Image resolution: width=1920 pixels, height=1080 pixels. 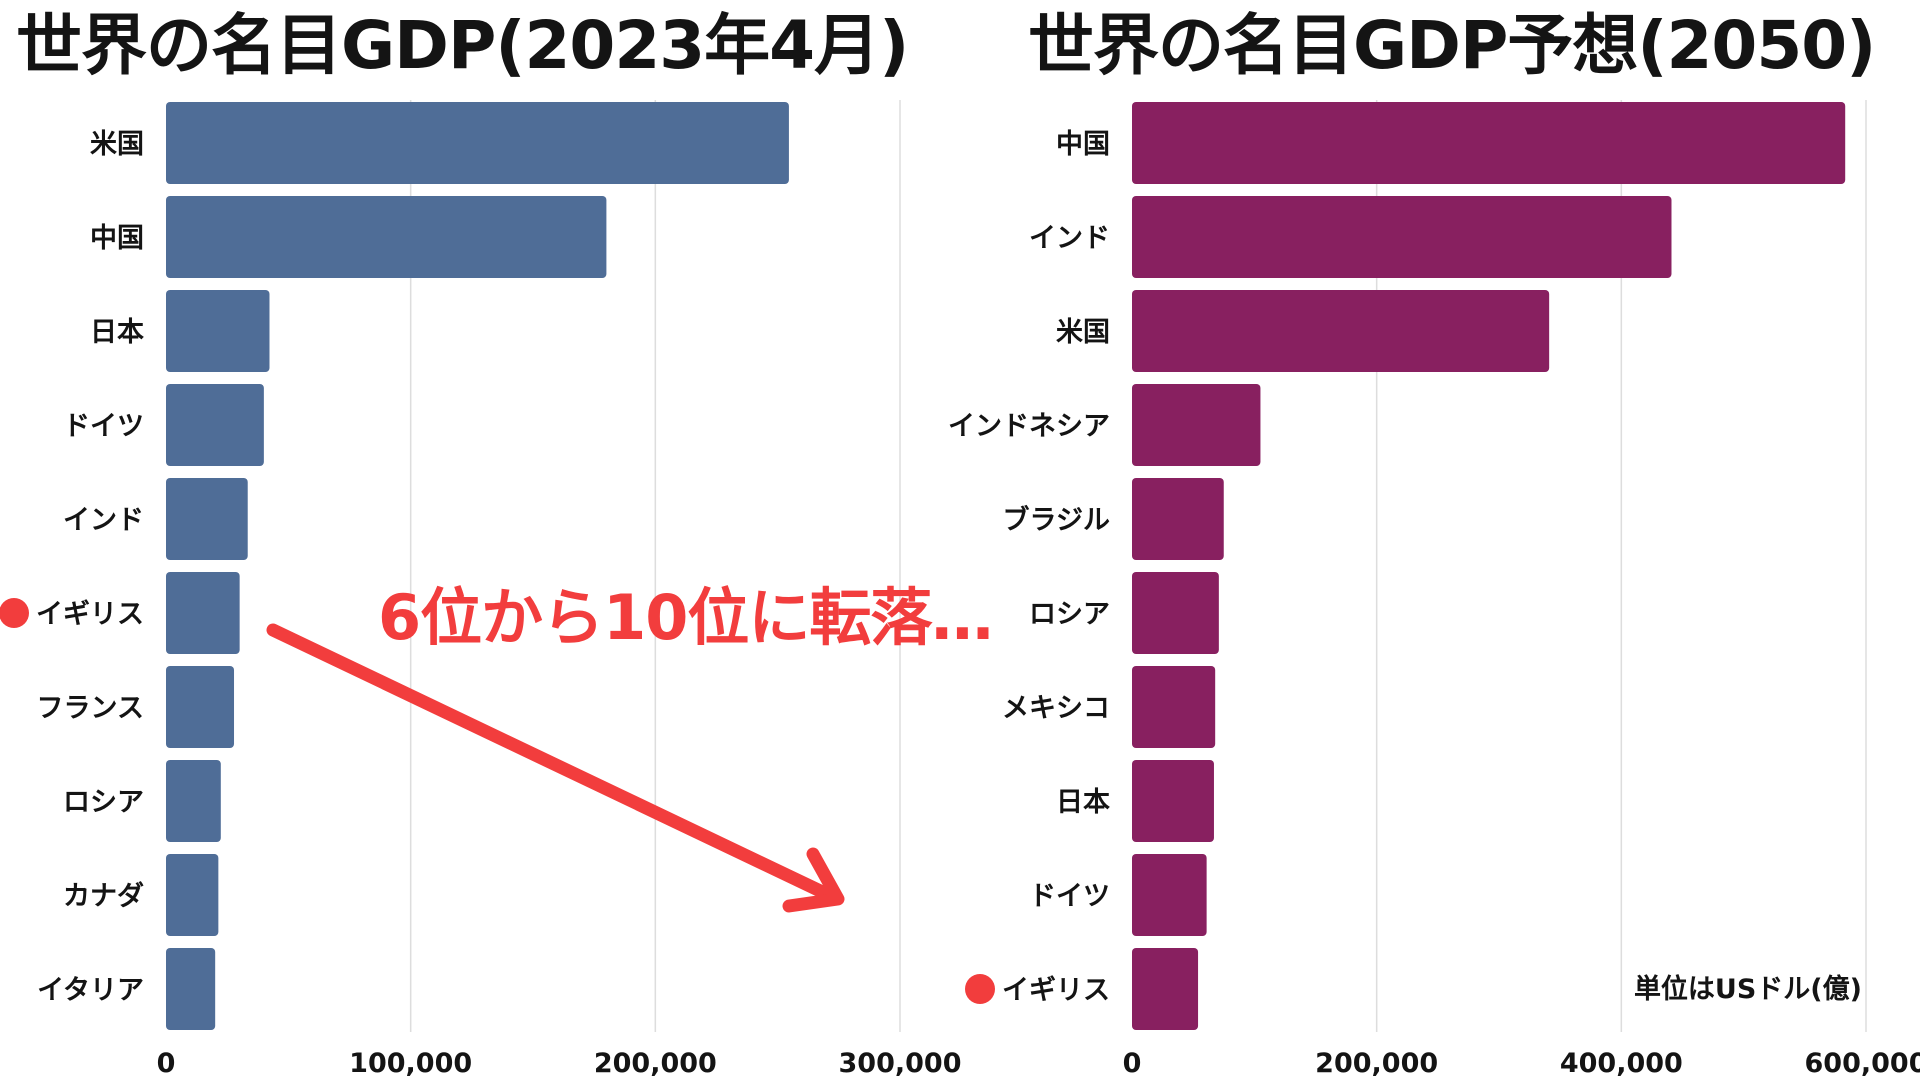 What do you see at coordinates (900, 1063) in the screenshot?
I see `x-tick-label: 300,000` at bounding box center [900, 1063].